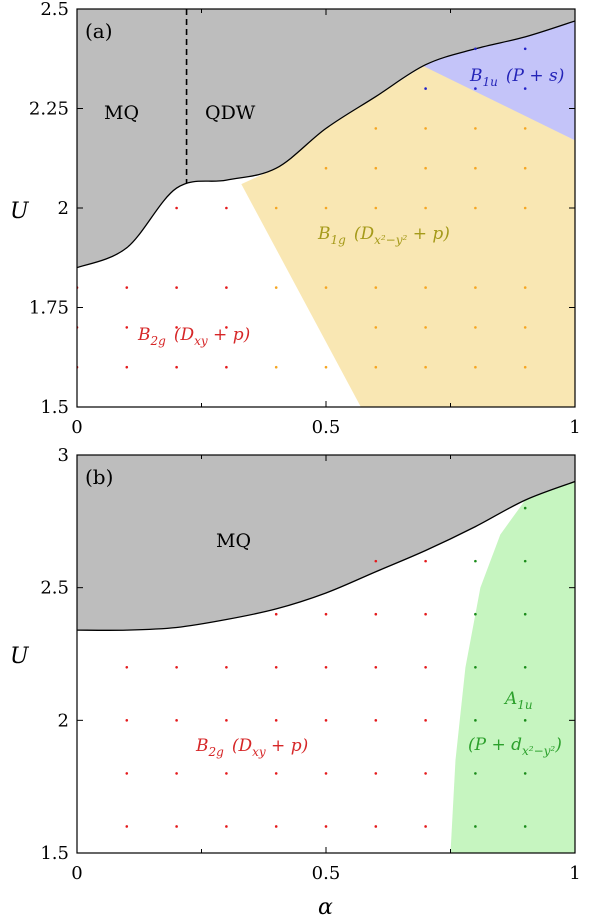 The image size is (600, 922). I want to click on phase-label-b1g: B1g (Dx²−y² + p), so click(383, 235).